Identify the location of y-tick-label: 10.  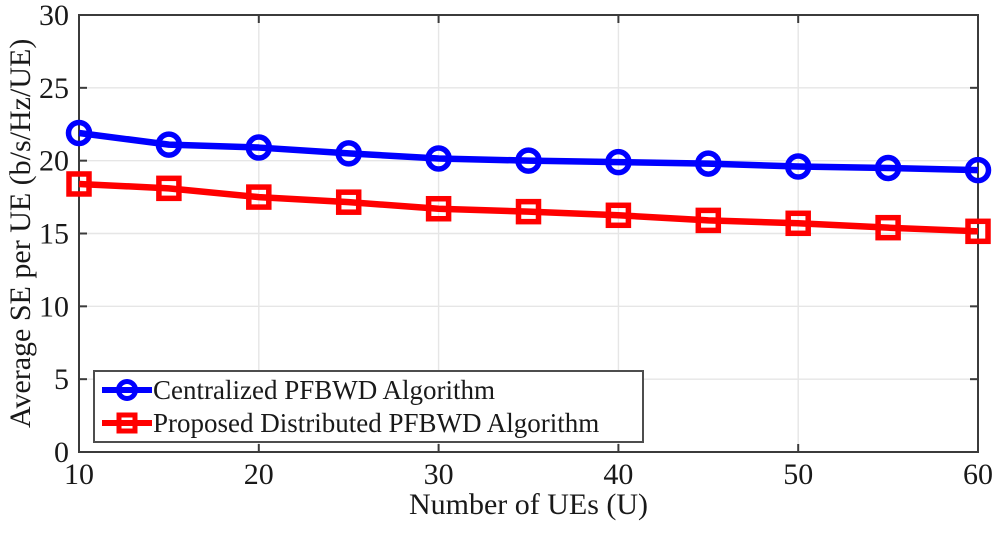
(54, 306).